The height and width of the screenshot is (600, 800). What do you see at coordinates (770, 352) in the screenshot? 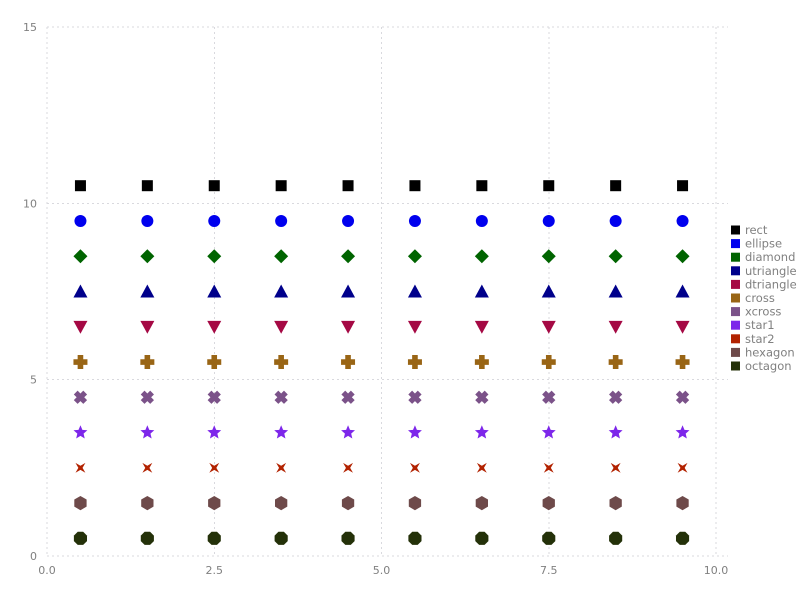
I see `legend-label-hexagon: hexagon` at bounding box center [770, 352].